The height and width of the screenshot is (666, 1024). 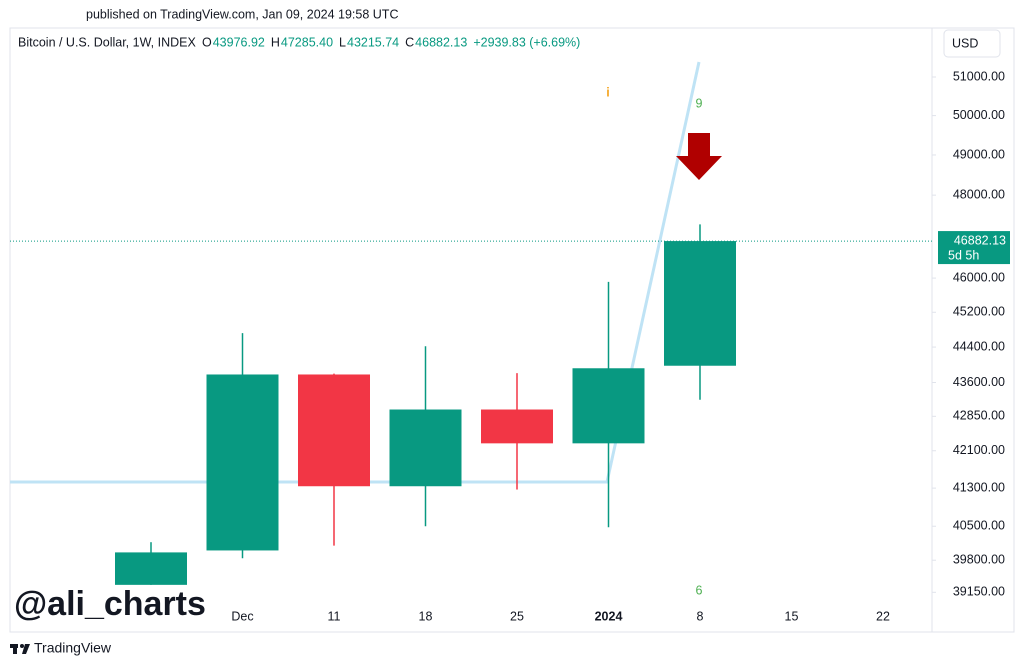 I want to click on annotation: i, so click(x=607, y=92).